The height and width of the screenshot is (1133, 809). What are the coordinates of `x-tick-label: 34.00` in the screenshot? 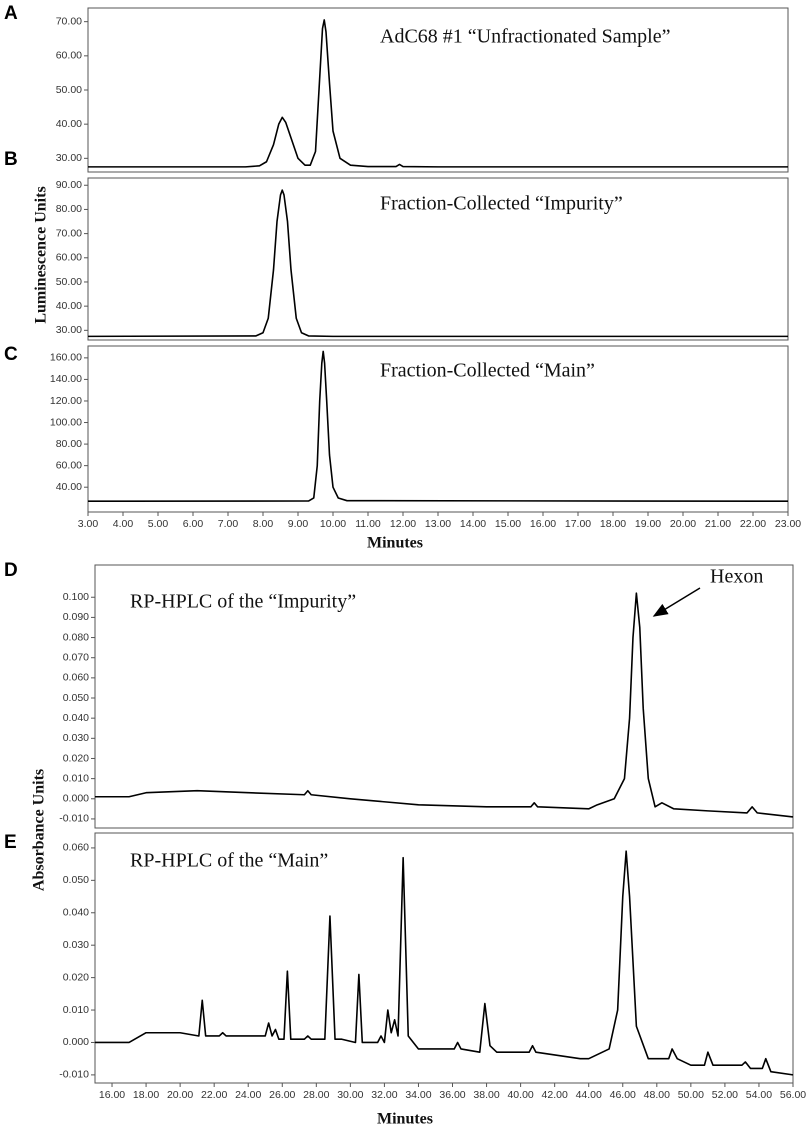 It's located at (418, 1095).